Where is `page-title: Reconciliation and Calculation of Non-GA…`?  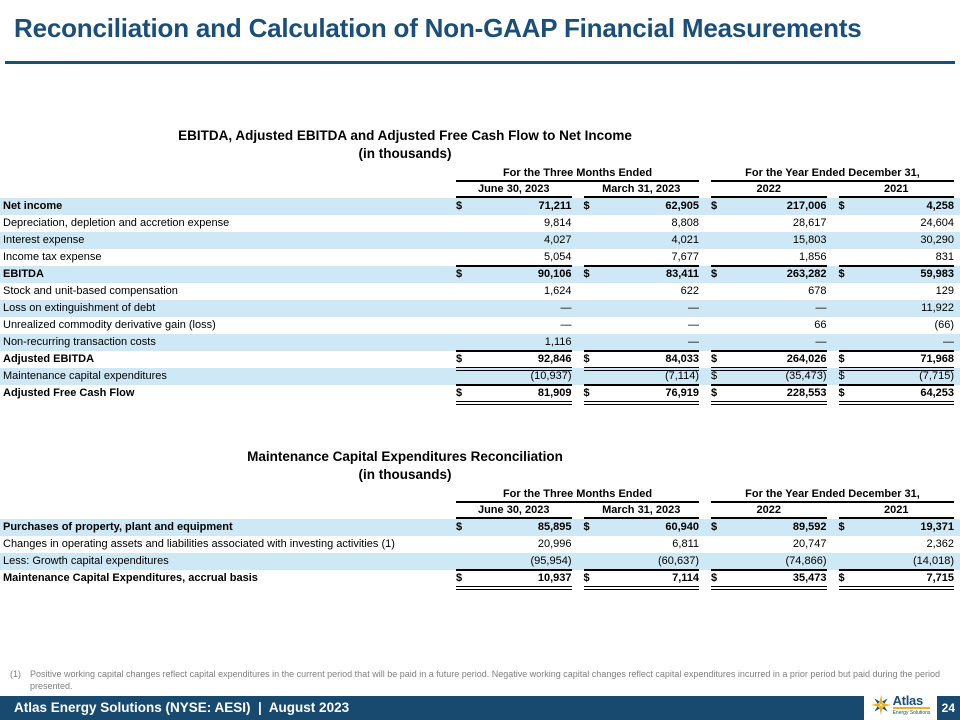 page-title: Reconciliation and Calculation of Non-GA… is located at coordinates (438, 28).